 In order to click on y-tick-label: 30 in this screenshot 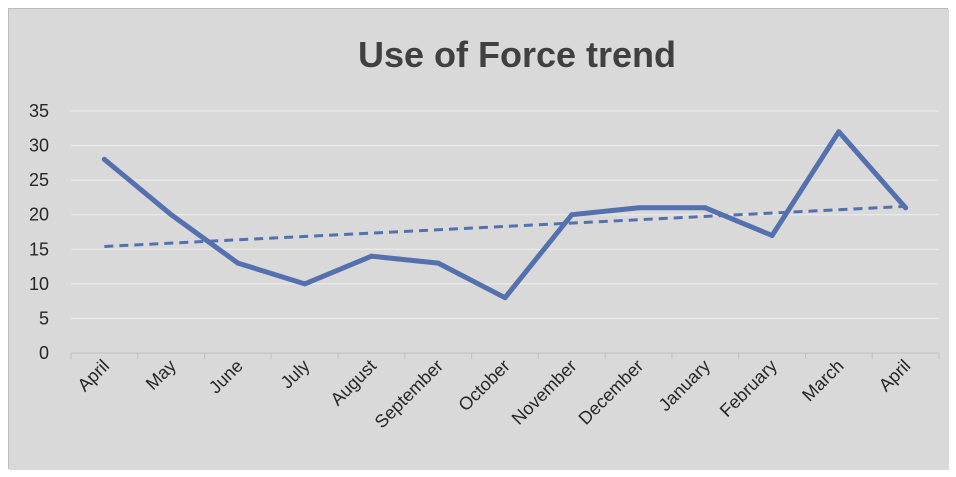, I will do `click(39, 146)`.